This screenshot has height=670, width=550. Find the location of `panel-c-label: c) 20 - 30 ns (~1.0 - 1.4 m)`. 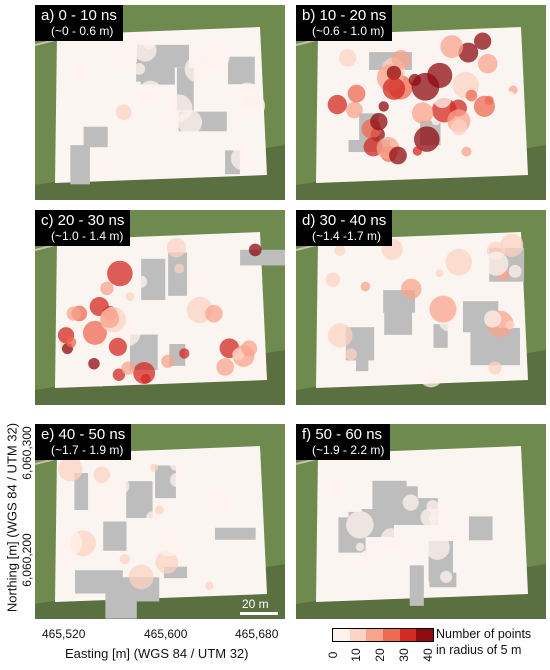

panel-c-label: c) 20 - 30 ns (~1.0 - 1.4 m) is located at coordinates (83, 228).